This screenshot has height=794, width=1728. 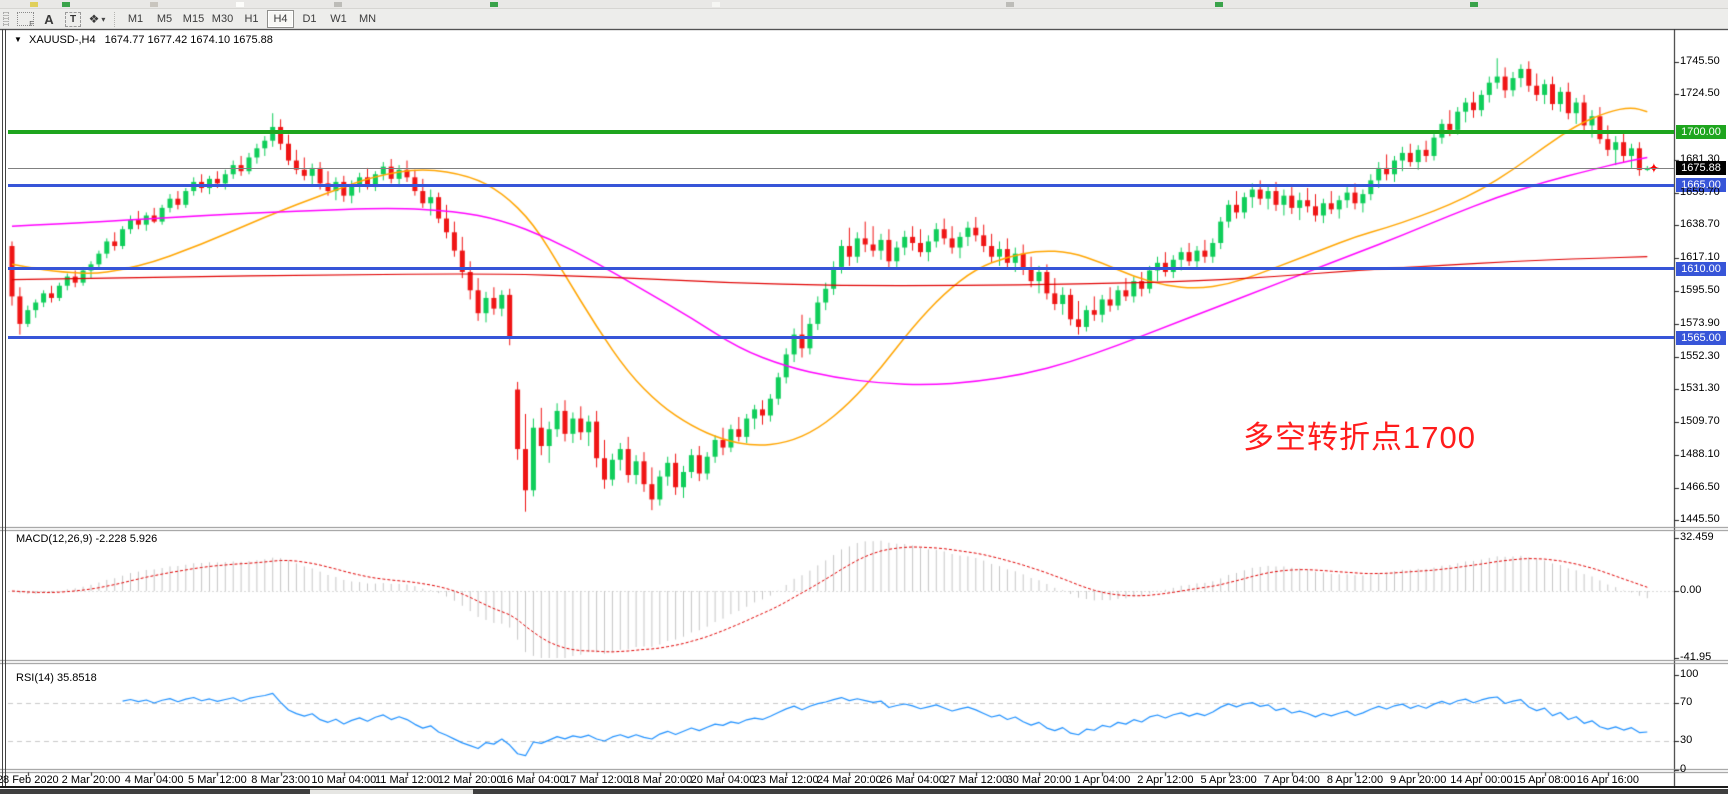 What do you see at coordinates (56, 678) in the screenshot?
I see `rsi-indicator-label: RSI(14) 35.8518` at bounding box center [56, 678].